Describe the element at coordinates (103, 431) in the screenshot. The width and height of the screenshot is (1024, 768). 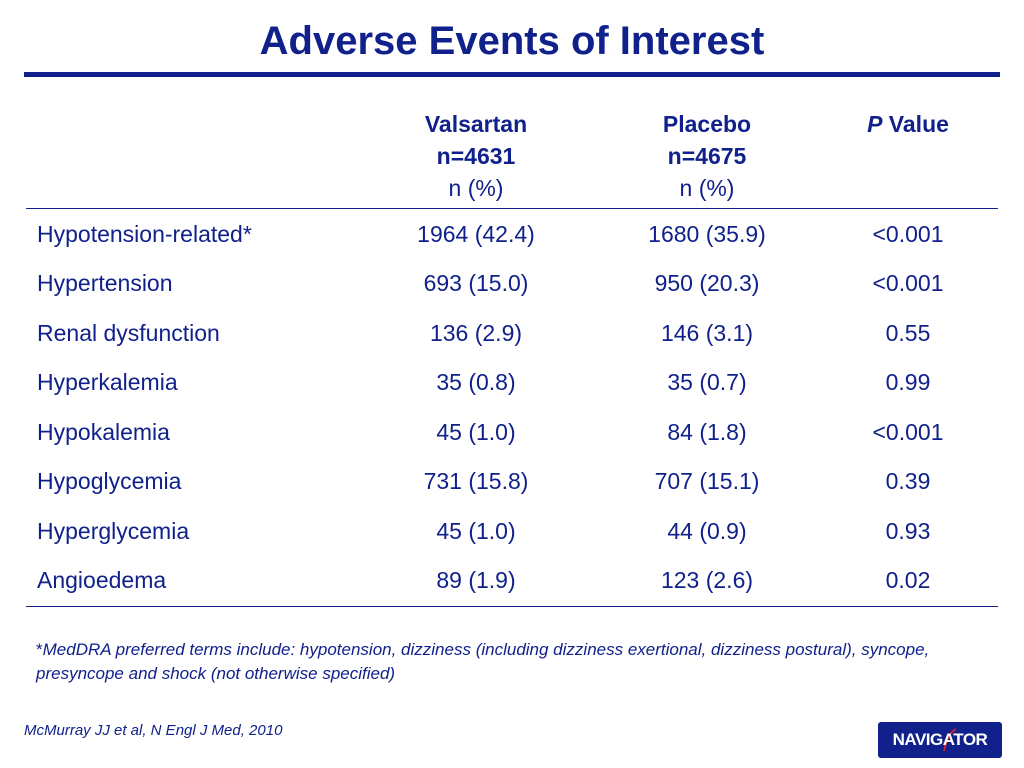
I see `row-label: Hypokalemia` at that location.